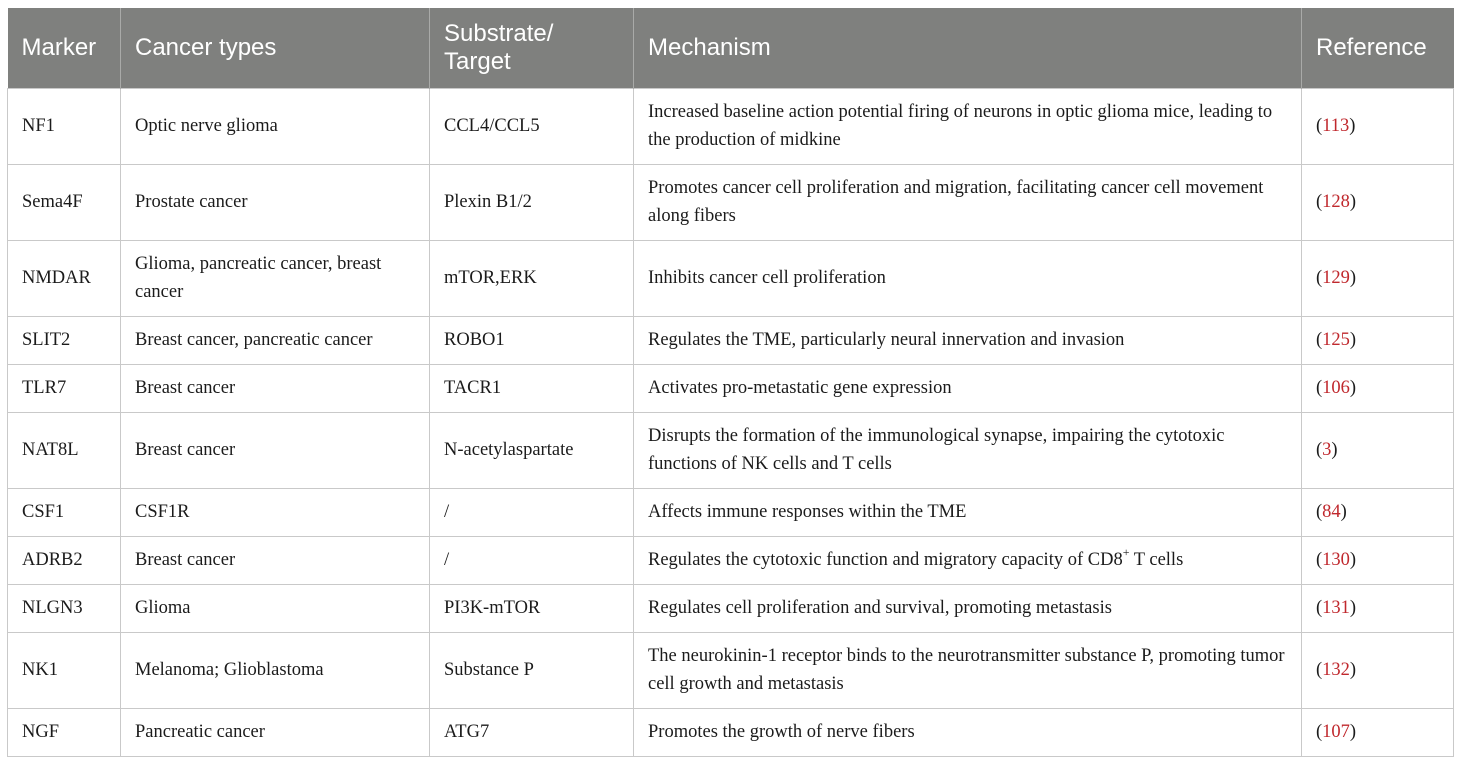  I want to click on cell-cancer-types: Pancreatic cancer, so click(275, 732).